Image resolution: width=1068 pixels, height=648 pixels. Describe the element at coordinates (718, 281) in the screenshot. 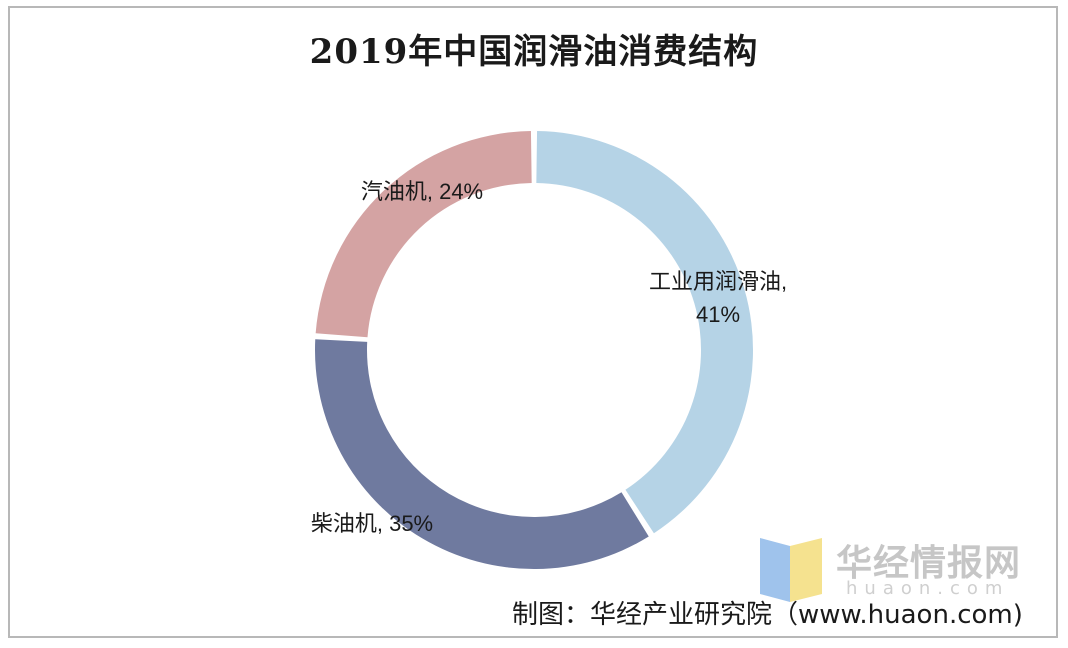

I see `slice-label-industrial: 工业用润滑油,` at that location.